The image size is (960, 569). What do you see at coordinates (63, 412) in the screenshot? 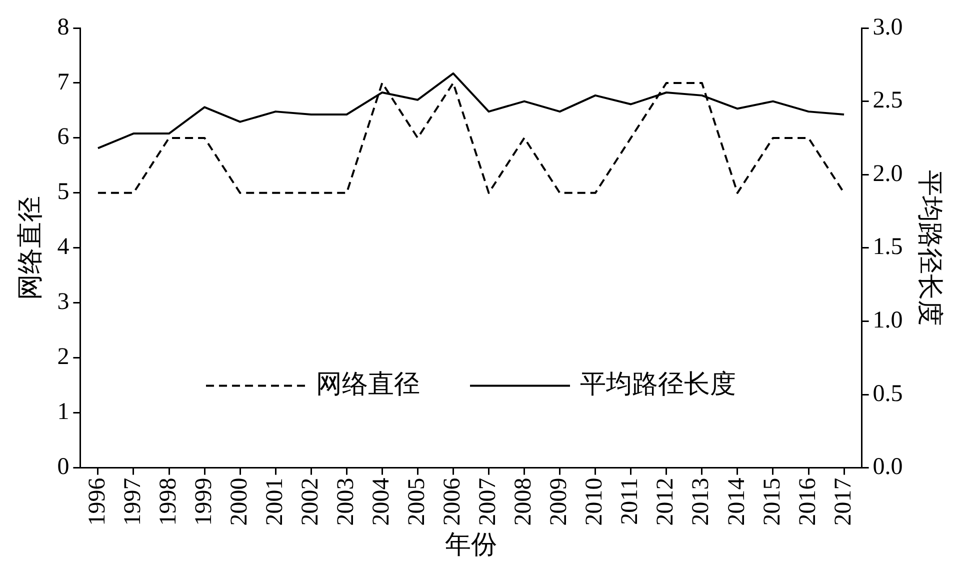
I see `y-tick-label: 1` at bounding box center [63, 412].